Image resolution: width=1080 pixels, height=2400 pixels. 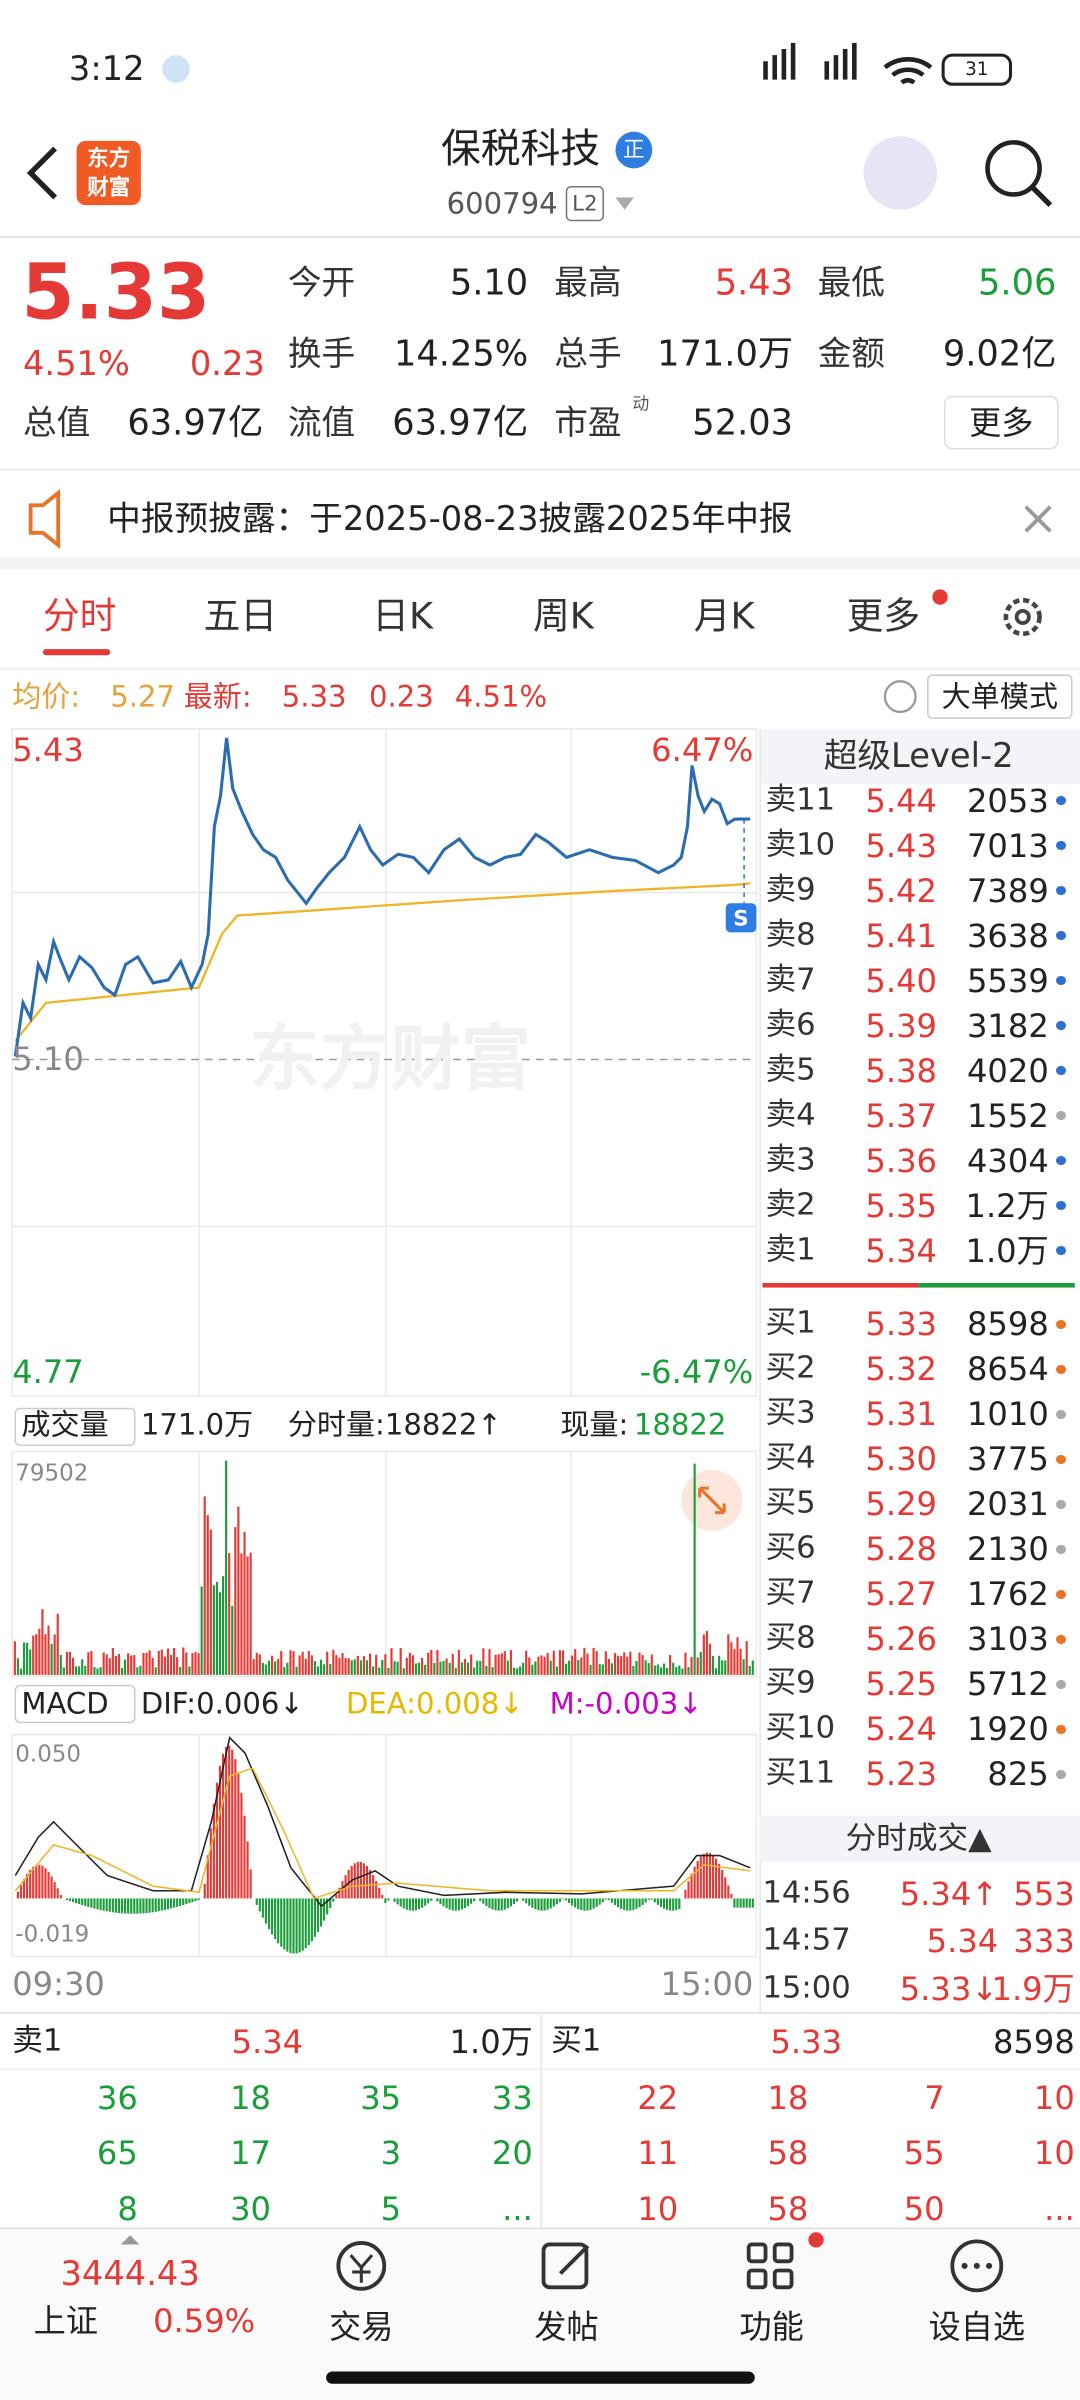 I want to click on field-label: 流值, so click(x=321, y=422).